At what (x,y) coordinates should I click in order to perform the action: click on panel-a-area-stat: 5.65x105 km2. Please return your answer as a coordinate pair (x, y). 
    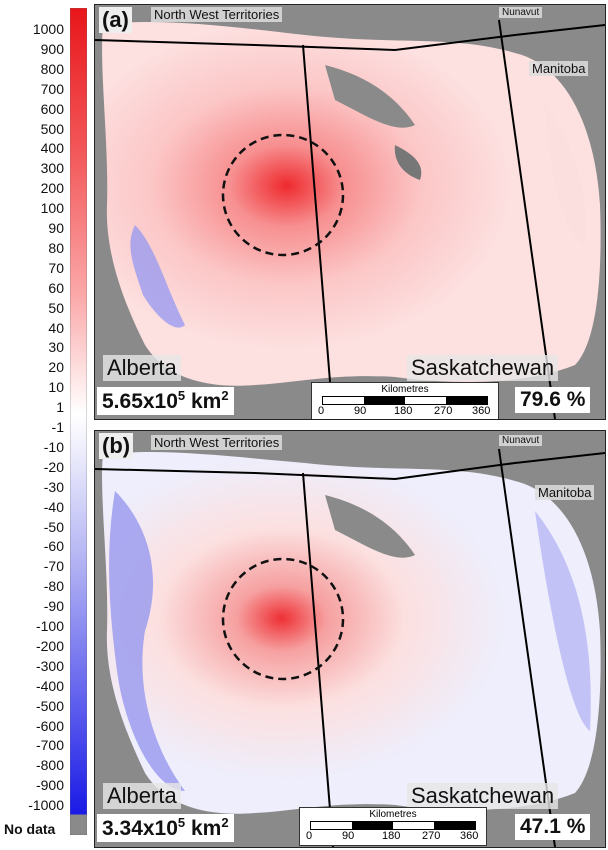
    Looking at the image, I should click on (165, 401).